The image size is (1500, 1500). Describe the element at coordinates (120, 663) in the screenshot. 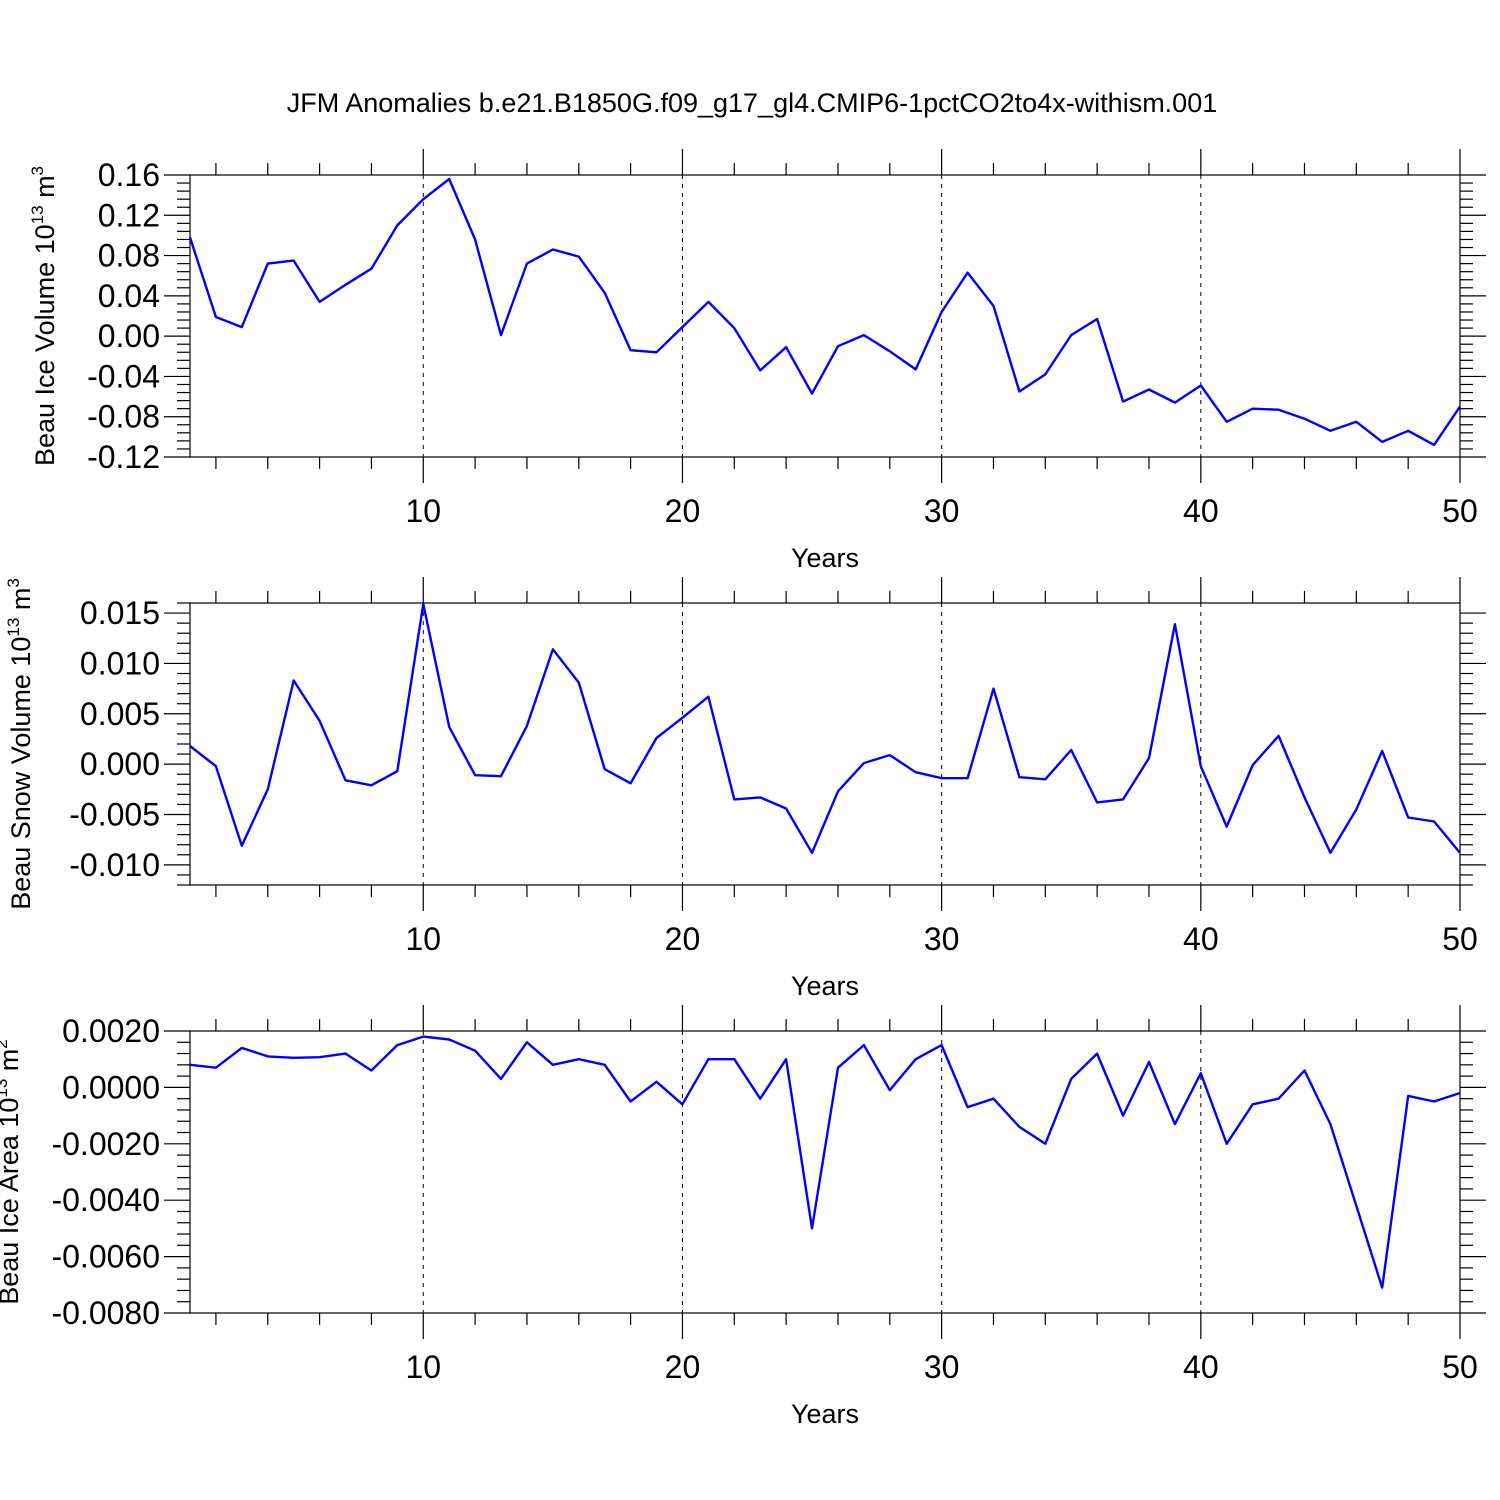

I see `y-tick-label: 0.010` at that location.